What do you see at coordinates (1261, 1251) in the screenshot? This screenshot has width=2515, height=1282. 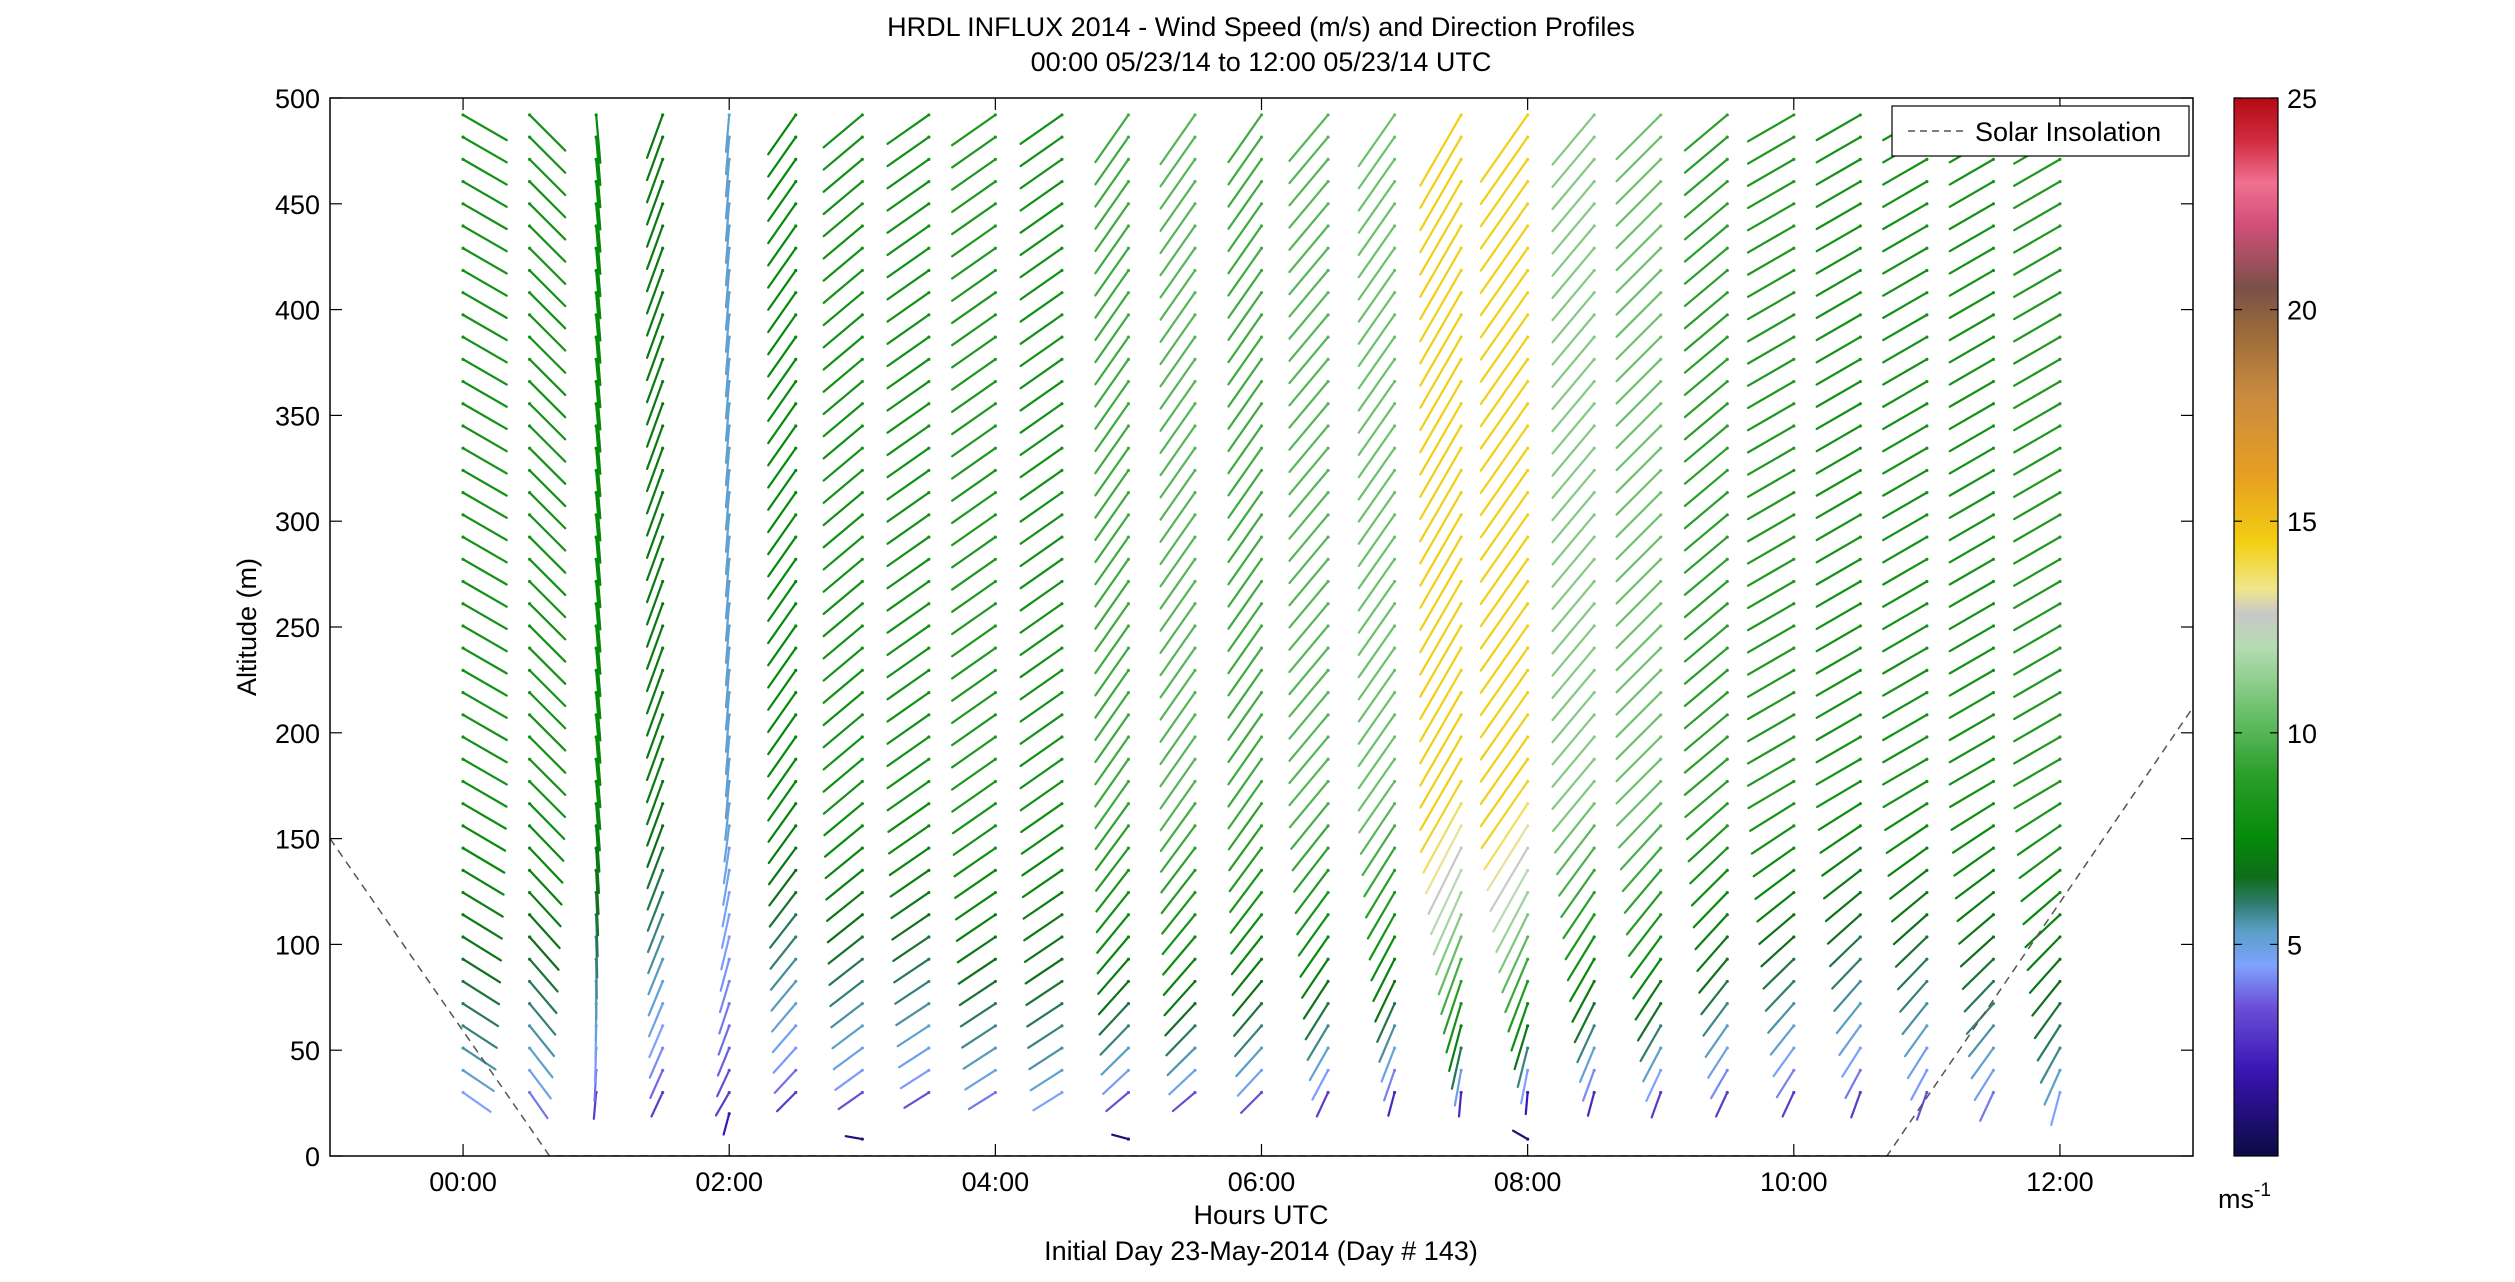 I see `x-axis-label-day: Initial Day 23-May-2014 (Day # 143)` at bounding box center [1261, 1251].